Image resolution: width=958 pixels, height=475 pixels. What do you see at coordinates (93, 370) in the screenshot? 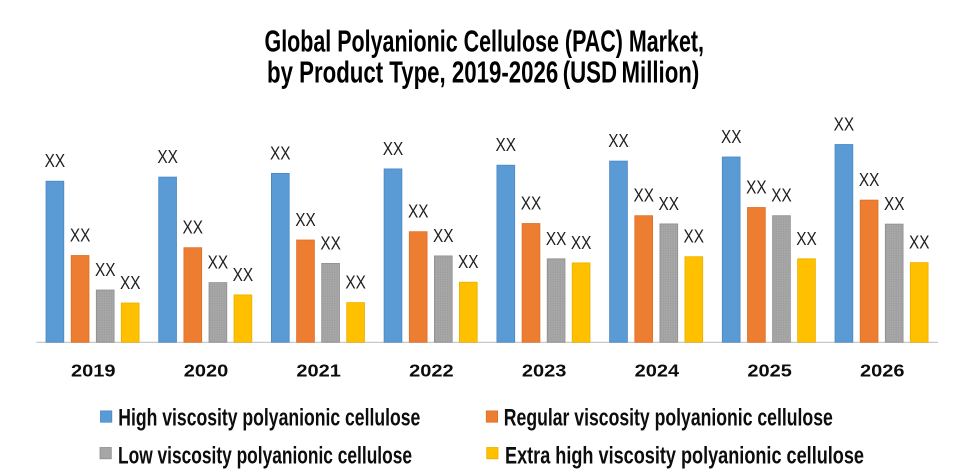
I see `svg-text: 2019` at bounding box center [93, 370].